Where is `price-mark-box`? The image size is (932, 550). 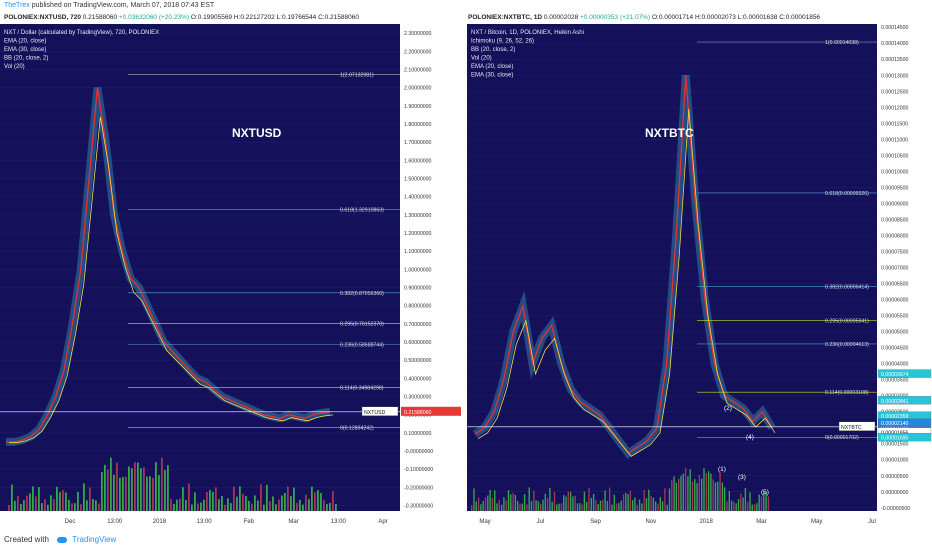 price-mark-box is located at coordinates (904, 422).